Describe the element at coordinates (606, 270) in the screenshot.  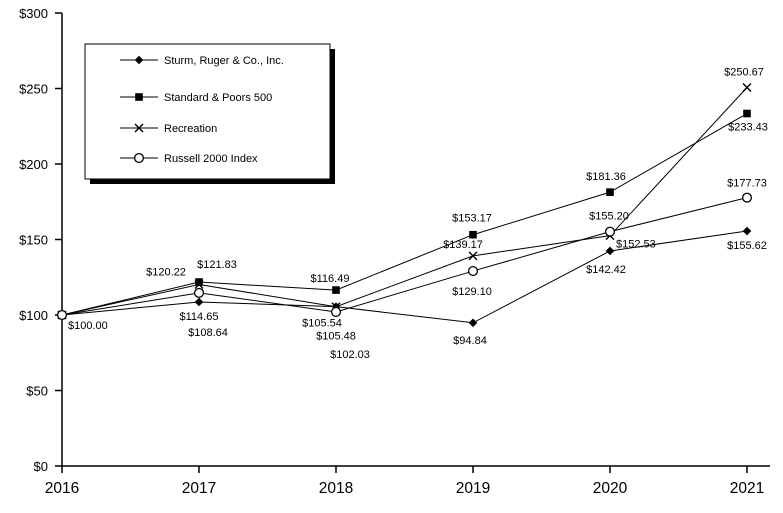
I see `data-label: $142.42` at that location.